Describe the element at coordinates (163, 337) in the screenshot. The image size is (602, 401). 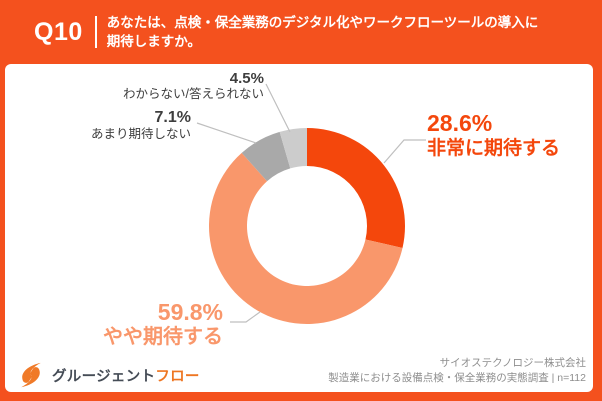
I see `cat-somewhat-expect: やや期待する` at that location.